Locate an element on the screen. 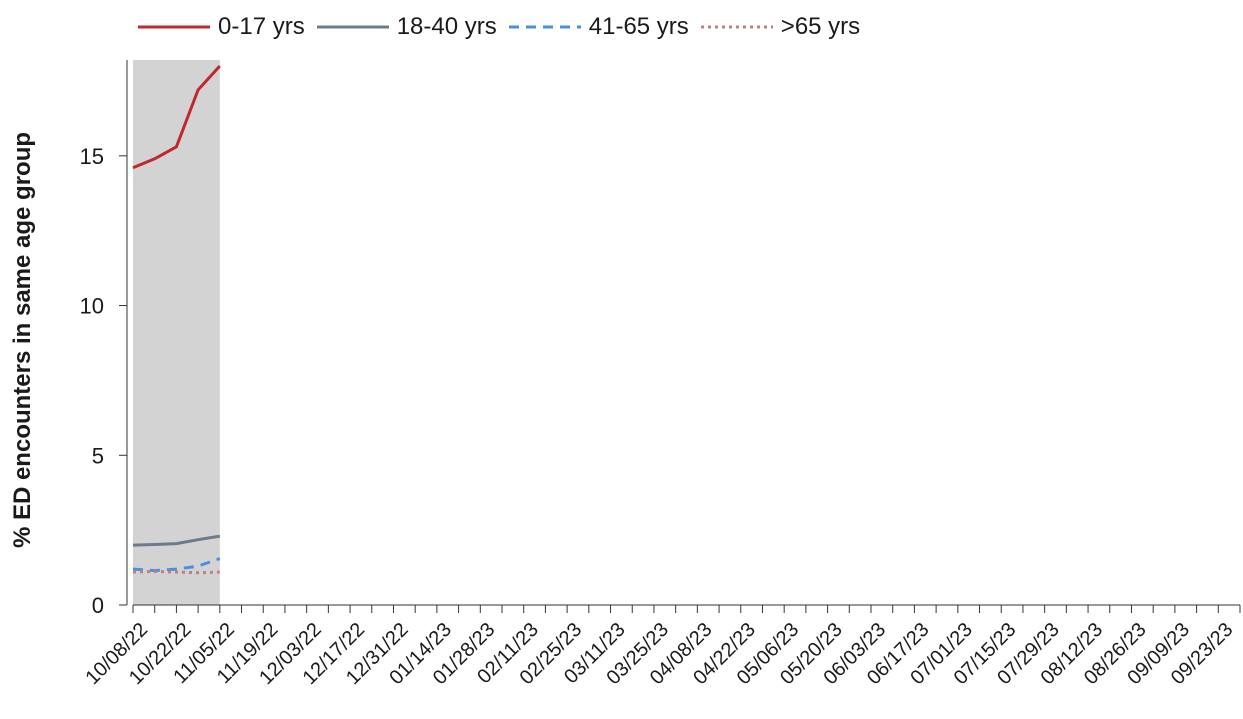  legend-swatch-65-plus is located at coordinates (736, 27).